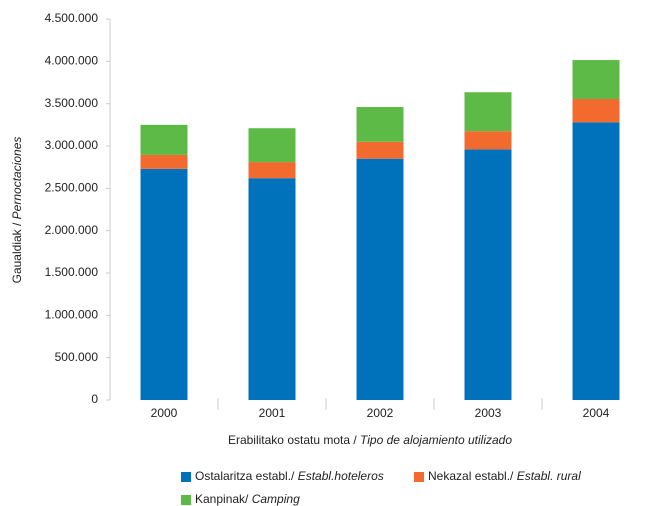 The width and height of the screenshot is (656, 506). What do you see at coordinates (72, 315) in the screenshot?
I see `y-tick-label: 1.000.000` at bounding box center [72, 315].